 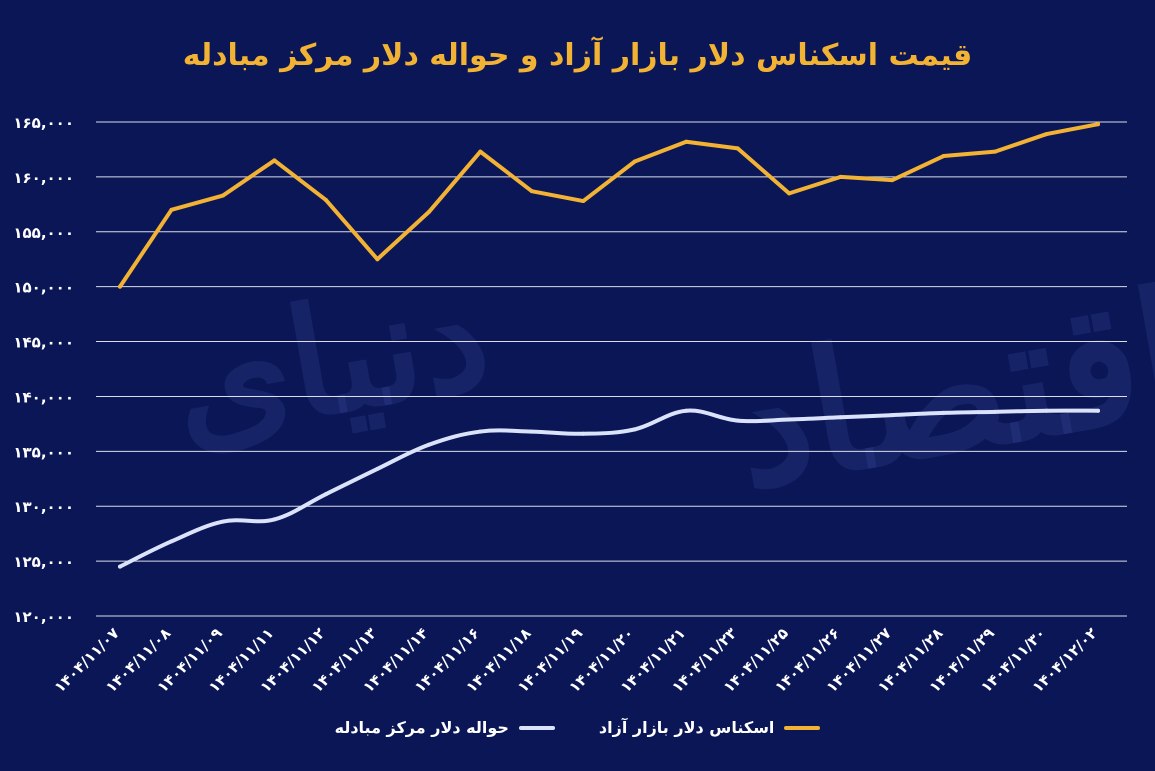 I want to click on legend-label-free-market: اسکناس دلار بازار آزاد, so click(x=686, y=727).